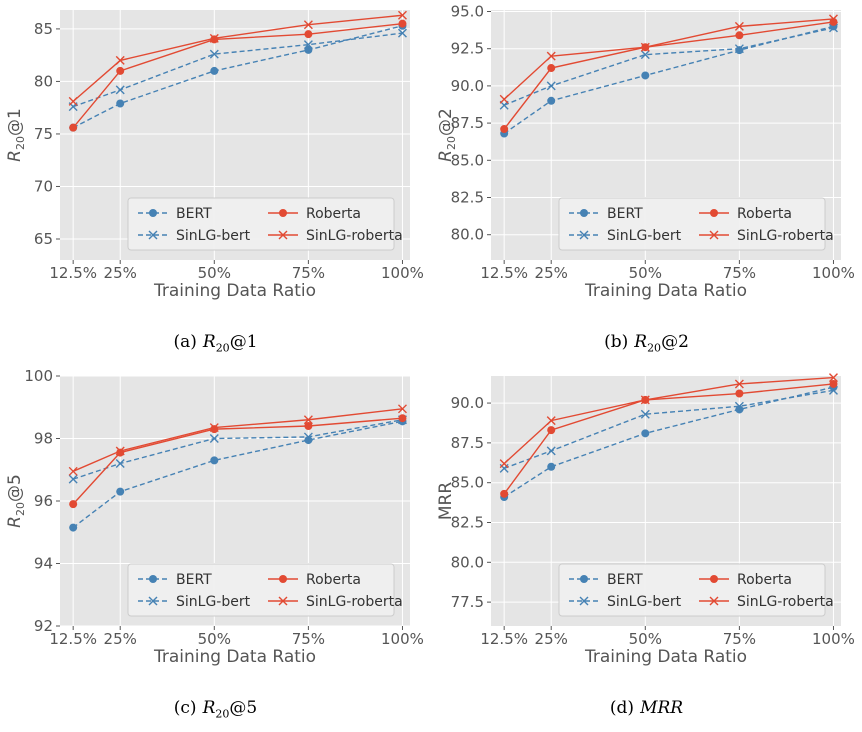 This screenshot has width=862, height=732. What do you see at coordinates (692, 224) in the screenshot?
I see `legend-box` at bounding box center [692, 224].